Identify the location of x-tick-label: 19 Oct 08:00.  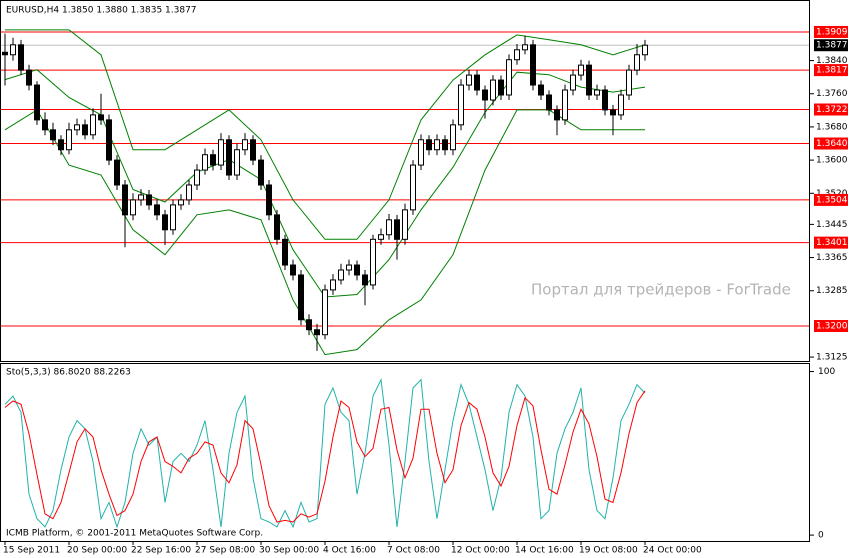
(608, 551).